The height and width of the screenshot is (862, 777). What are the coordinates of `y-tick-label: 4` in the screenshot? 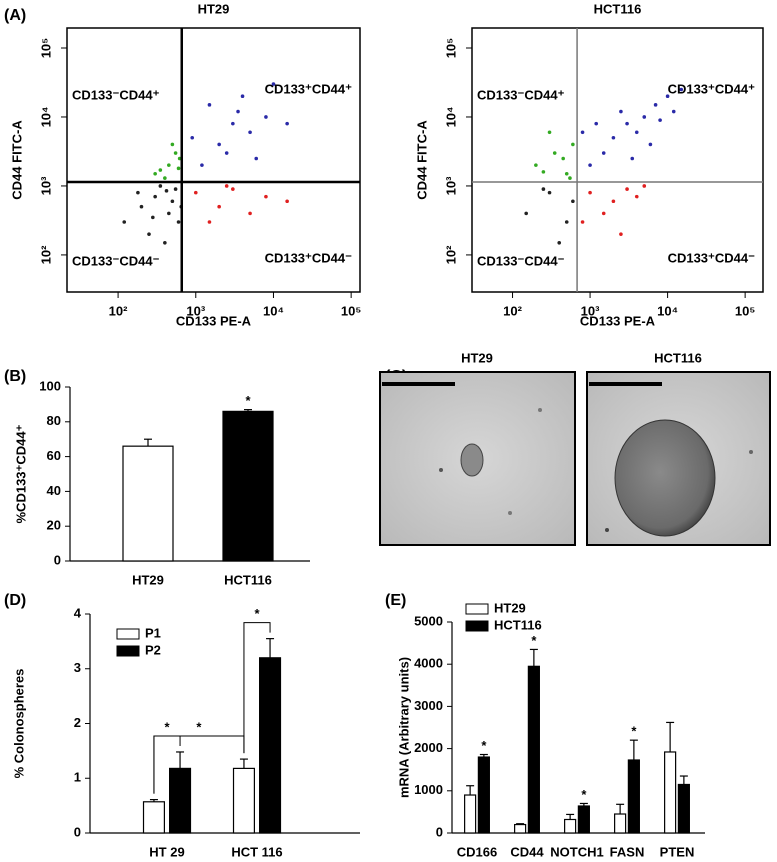 It's located at (78, 612).